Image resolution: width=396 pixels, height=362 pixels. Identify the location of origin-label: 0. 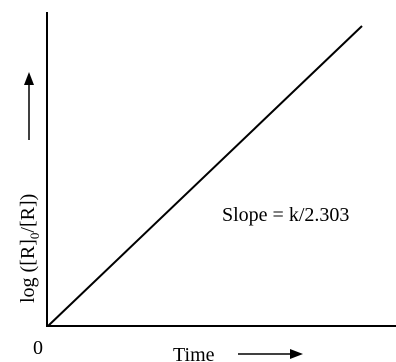
(38, 348).